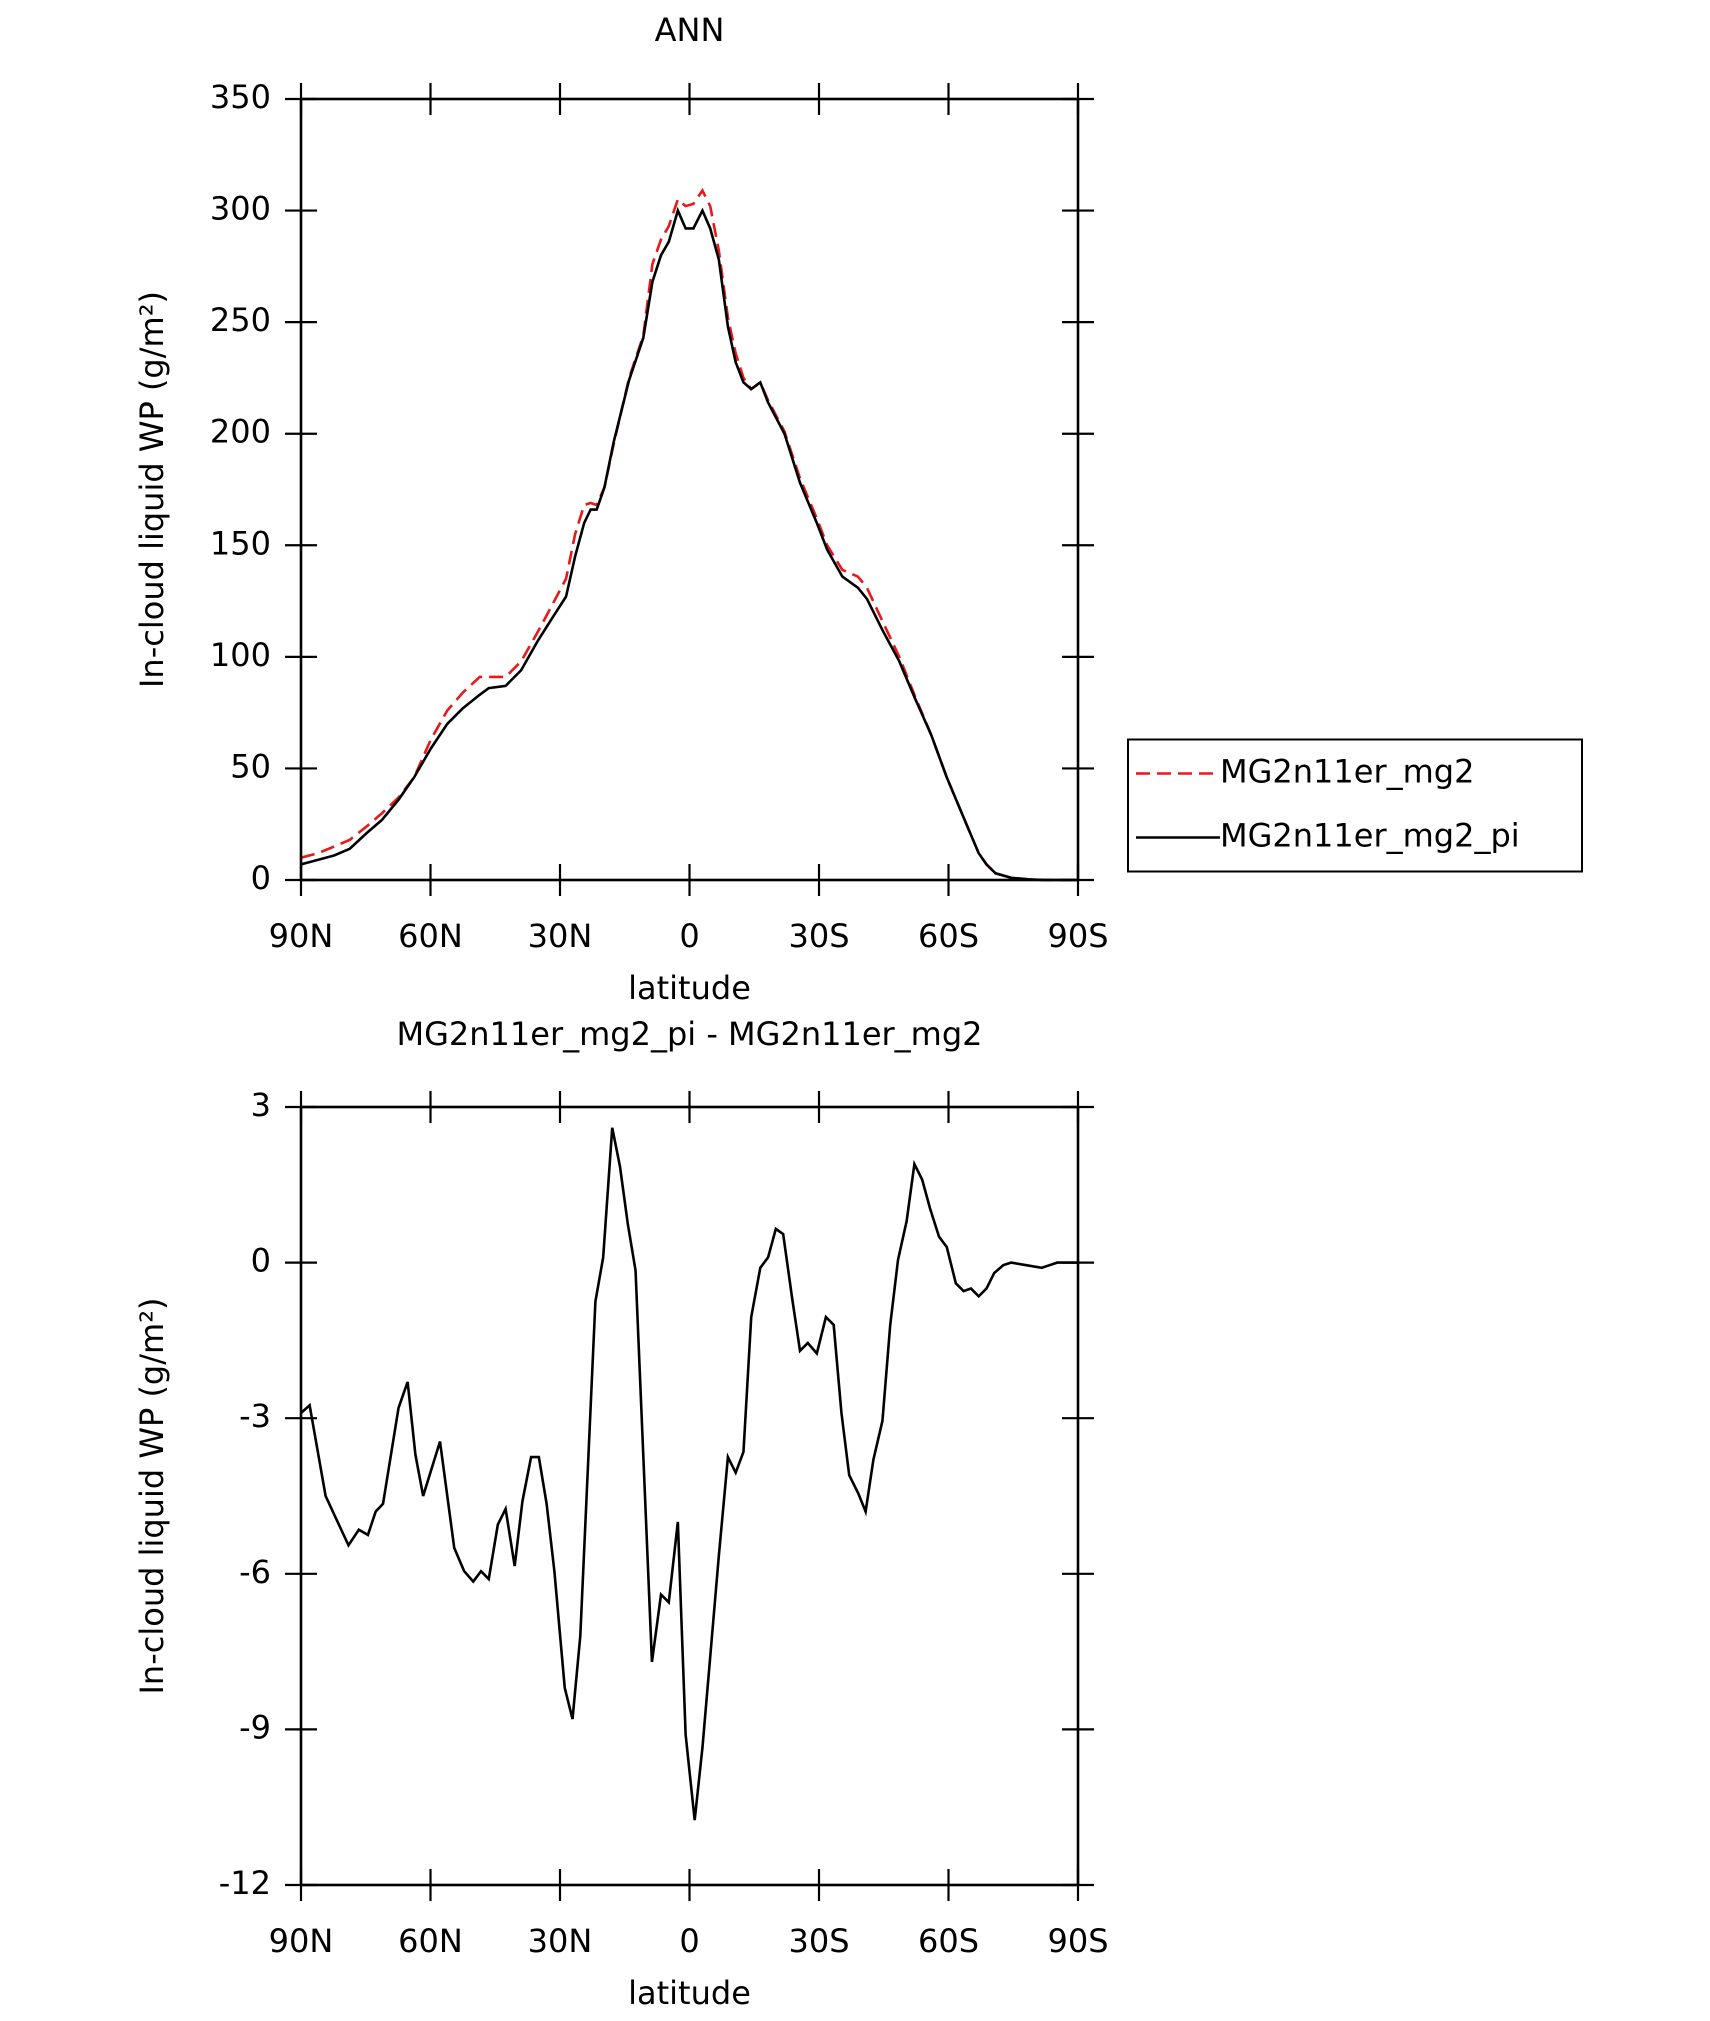 This screenshot has height=2021, width=1710. What do you see at coordinates (240, 543) in the screenshot?
I see `y-tick-label: 150` at bounding box center [240, 543].